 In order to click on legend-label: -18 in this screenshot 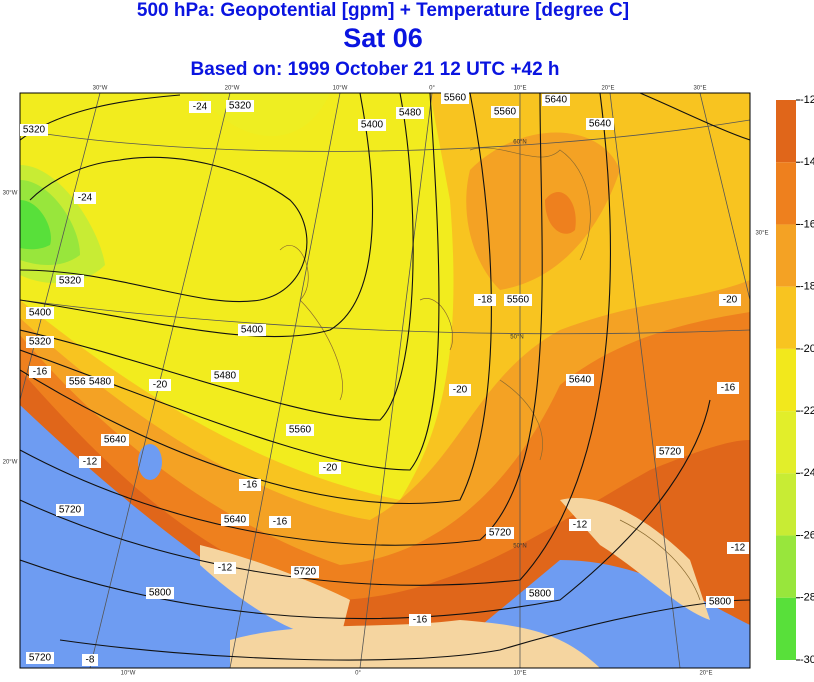, I will do `click(807, 287)`.